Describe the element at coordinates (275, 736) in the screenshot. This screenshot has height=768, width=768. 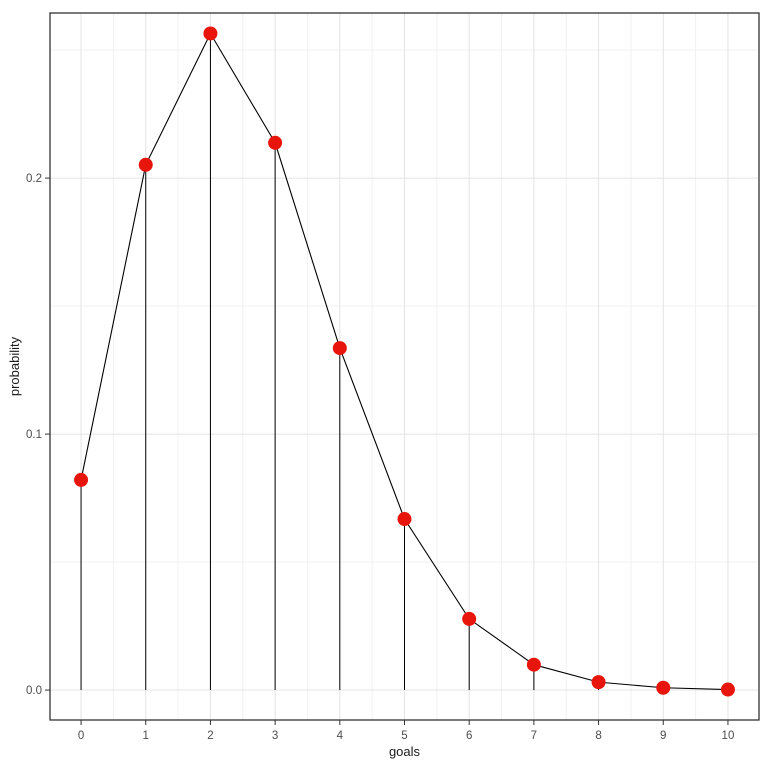
I see `x-tick-label: 3` at that location.